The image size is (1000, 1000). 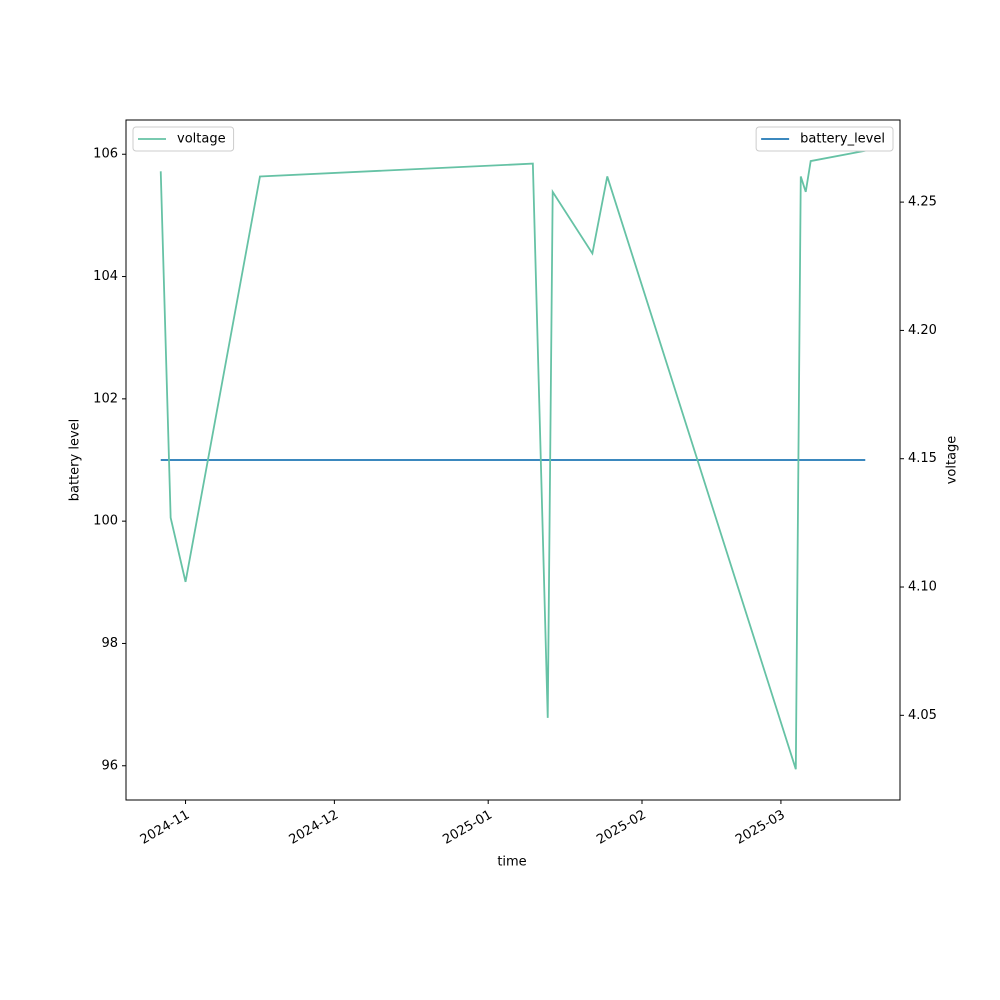 I want to click on y2-tick-label: 4.10, so click(x=922, y=587).